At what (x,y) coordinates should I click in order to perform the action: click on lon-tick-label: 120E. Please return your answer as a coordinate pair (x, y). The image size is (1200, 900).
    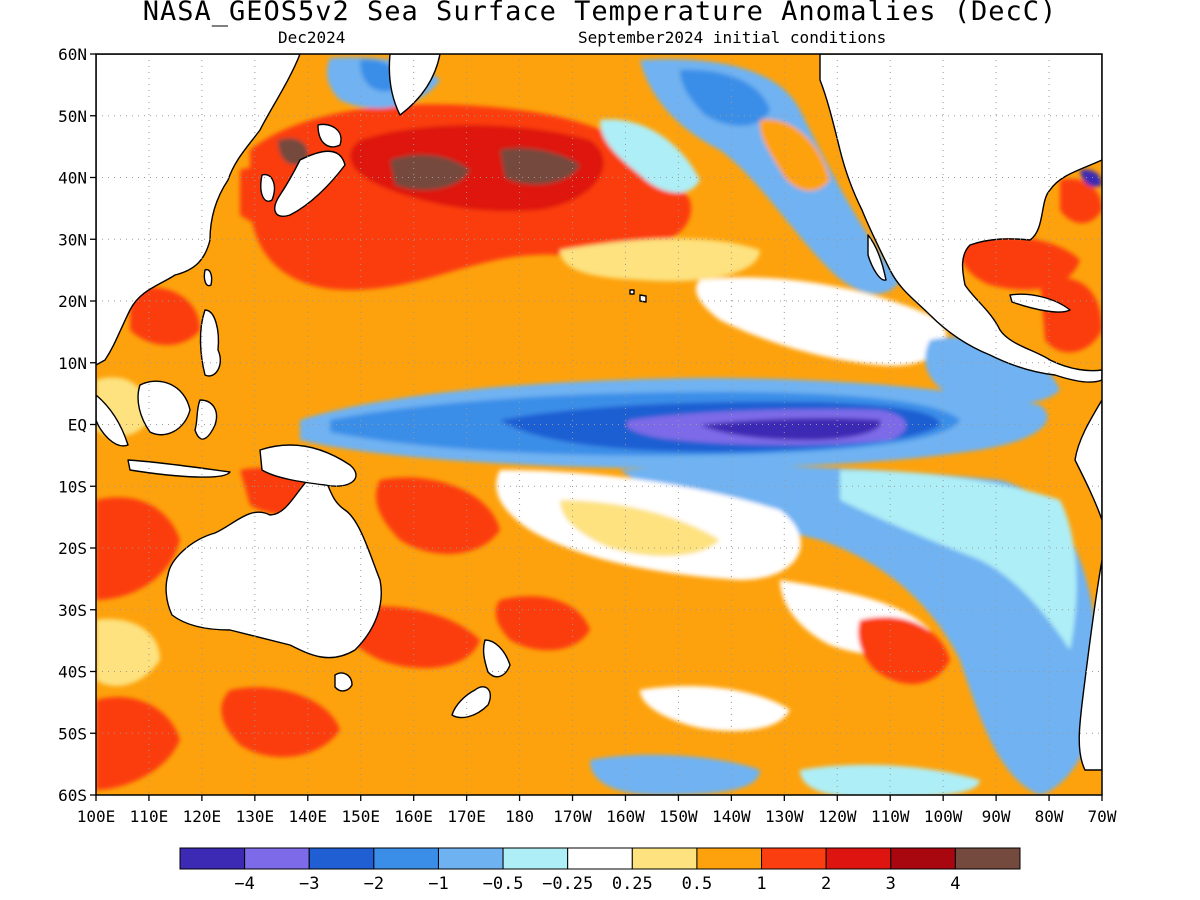
    Looking at the image, I should click on (202, 816).